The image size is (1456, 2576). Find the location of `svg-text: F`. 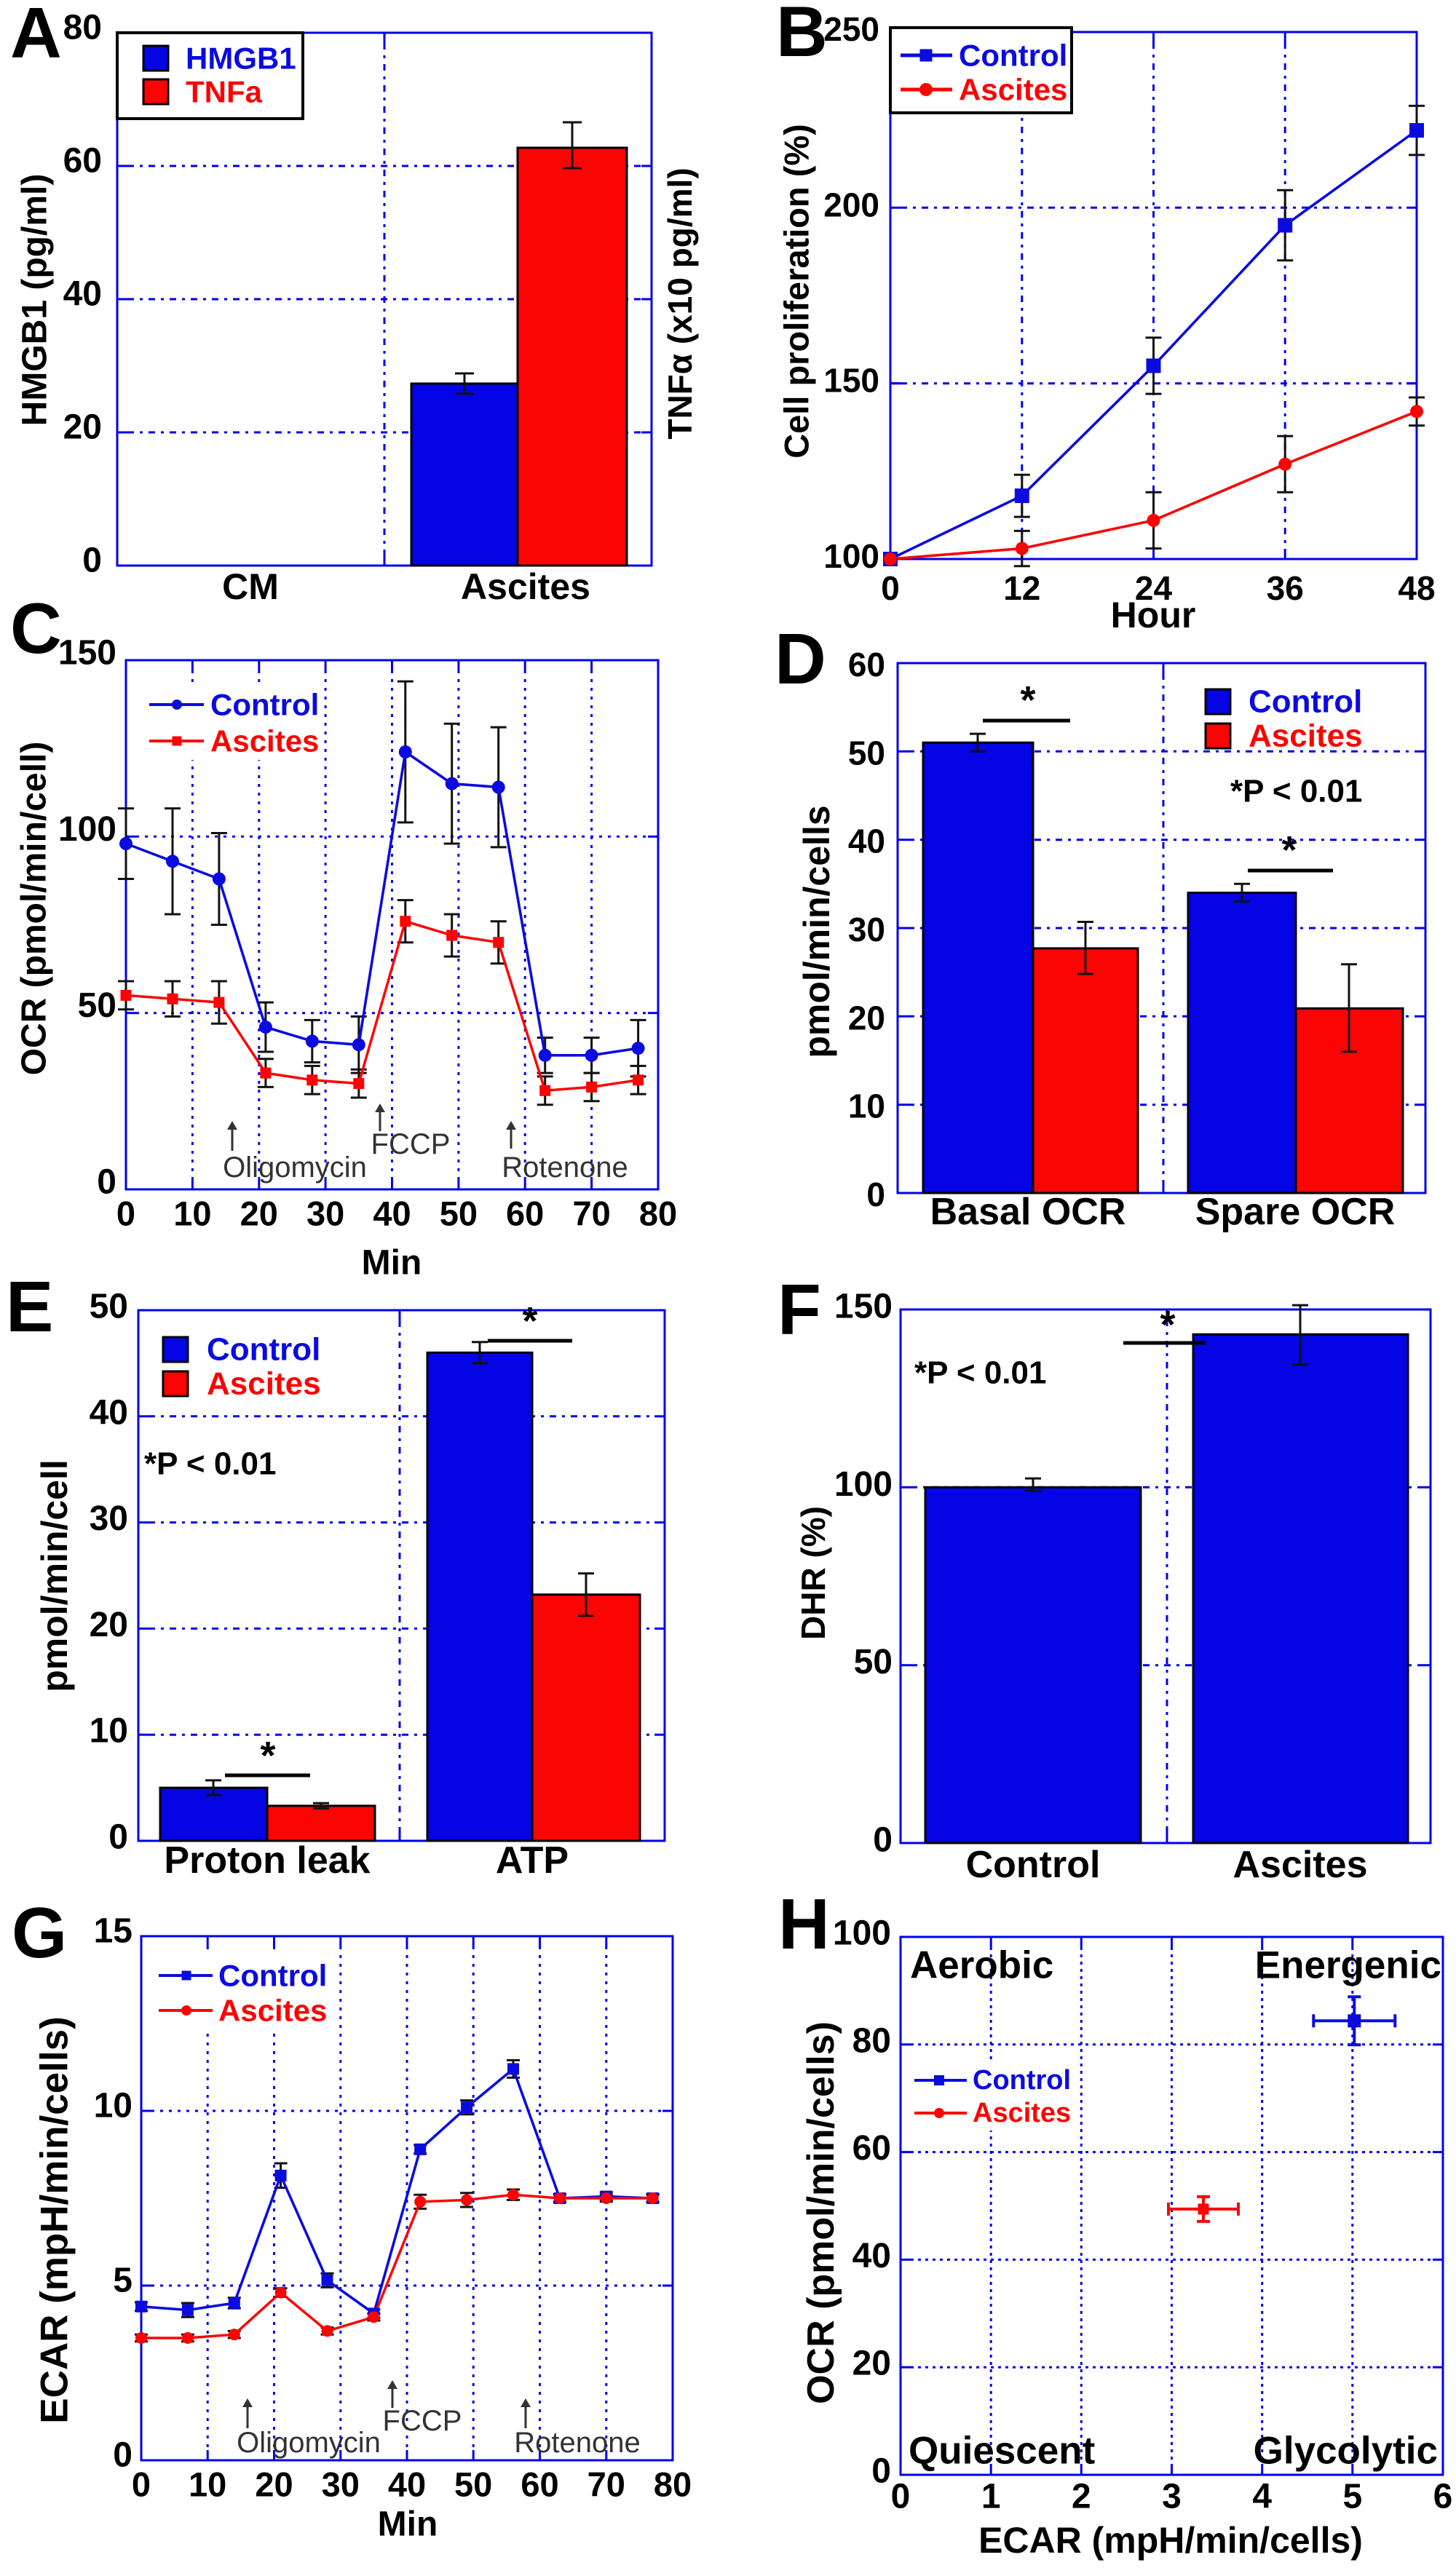

svg-text: F is located at coordinates (799, 1309).